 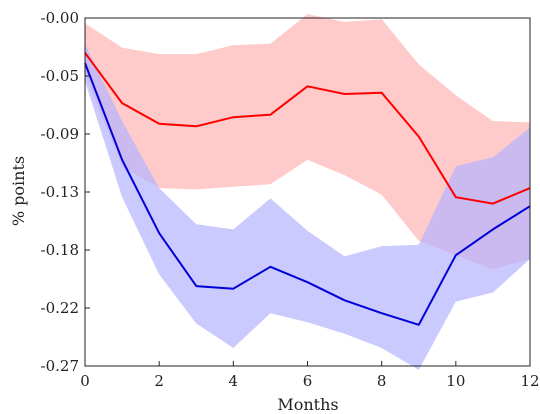 What do you see at coordinates (60, 18) in the screenshot?
I see `y-tick-label: -0.00` at bounding box center [60, 18].